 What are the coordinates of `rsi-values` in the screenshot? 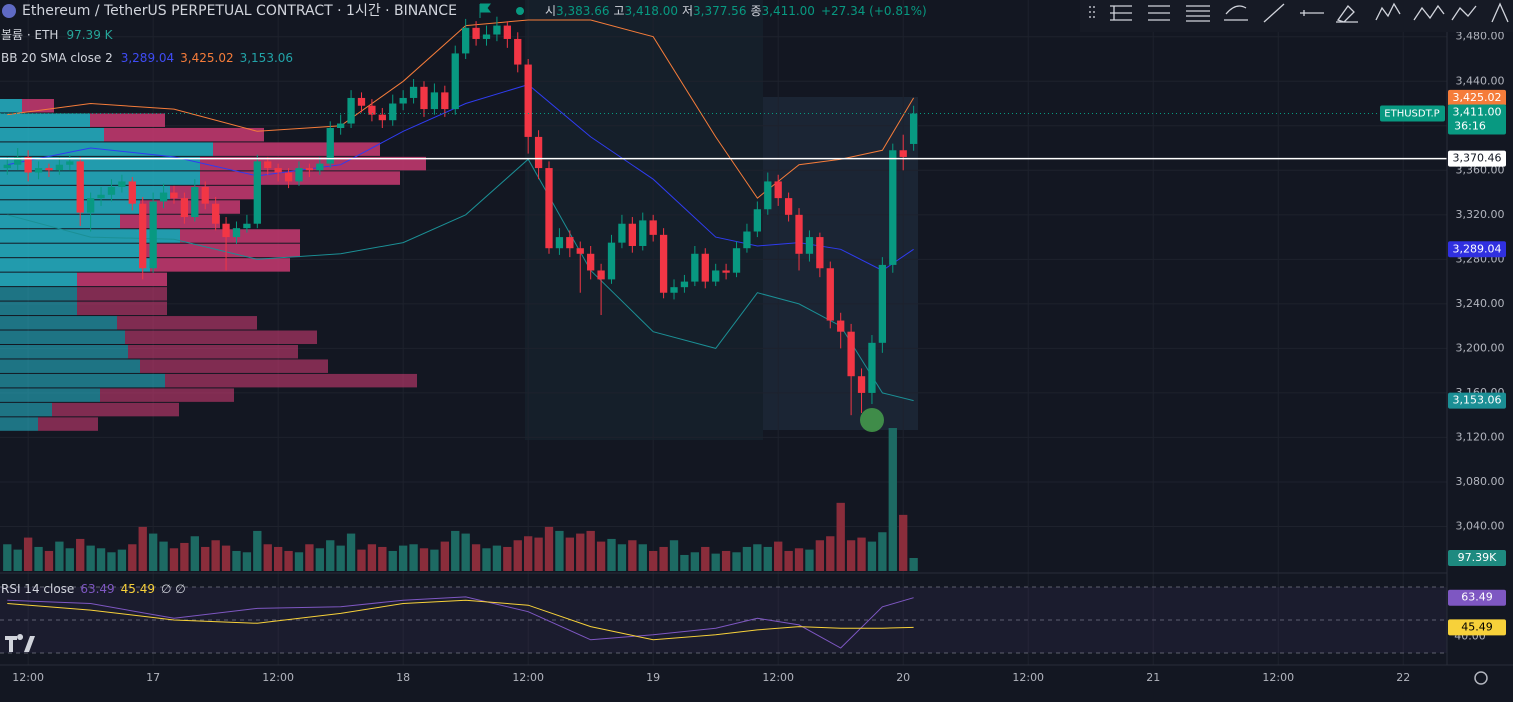 It's located at (460, 622).